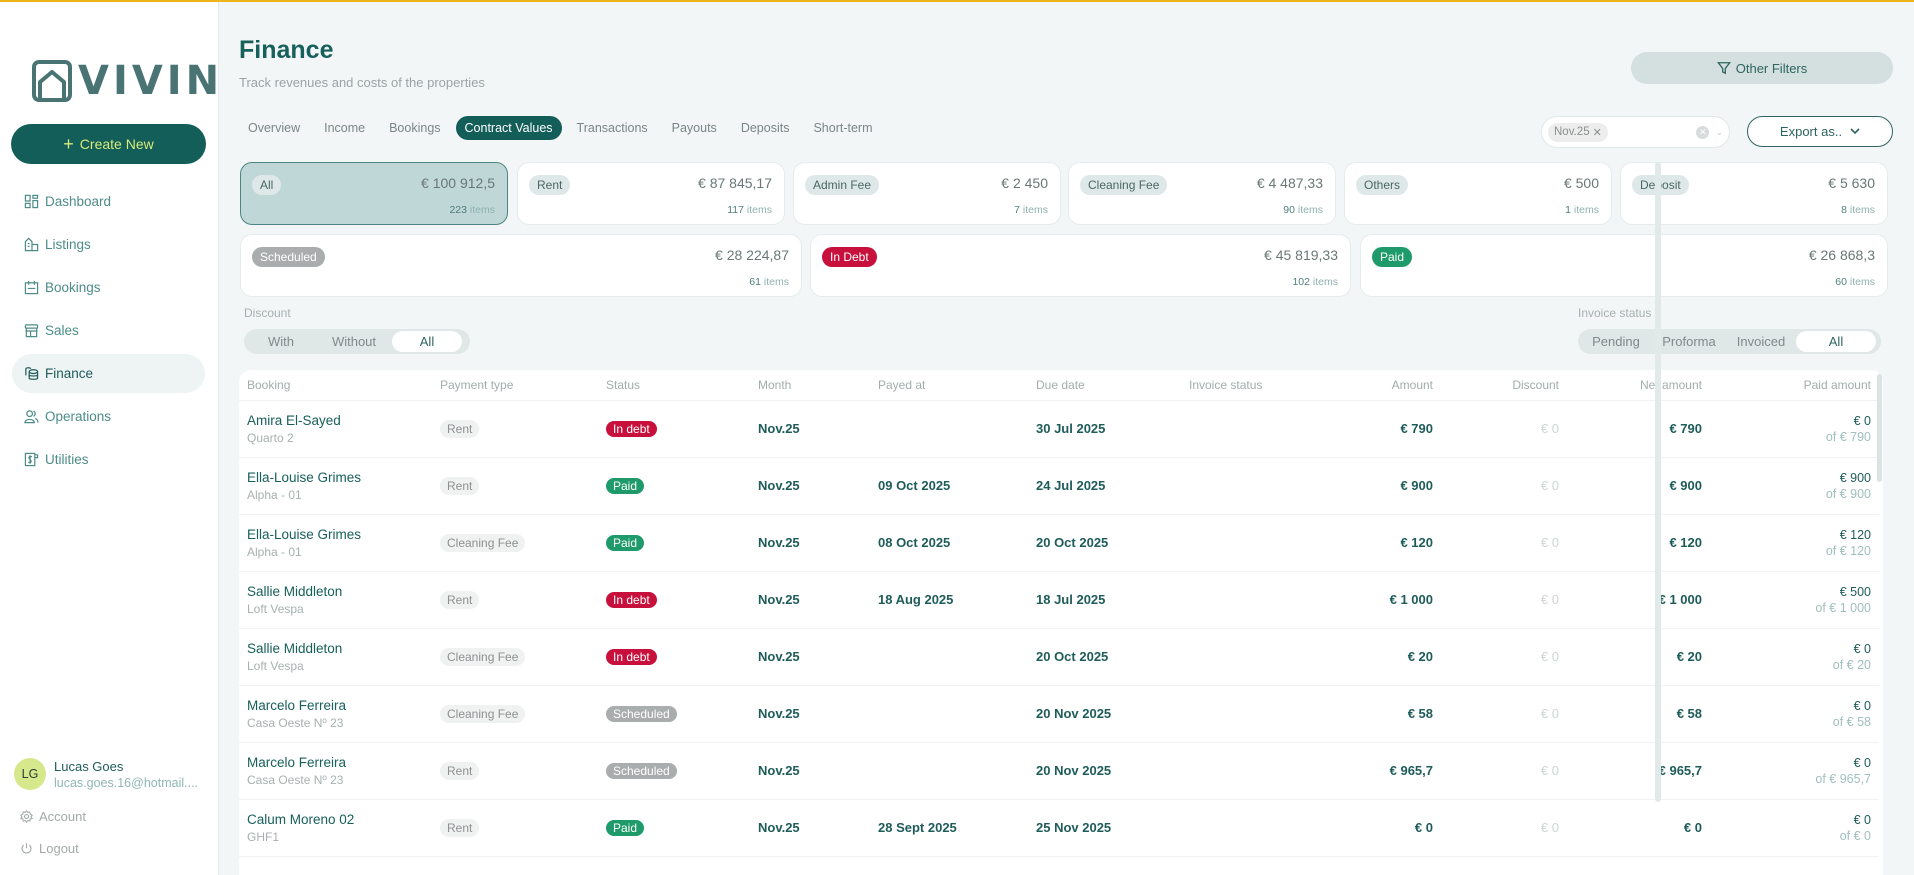 This screenshot has height=875, width=1914. Describe the element at coordinates (1024, 183) in the screenshot. I see `card-amount: € 2 450` at that location.